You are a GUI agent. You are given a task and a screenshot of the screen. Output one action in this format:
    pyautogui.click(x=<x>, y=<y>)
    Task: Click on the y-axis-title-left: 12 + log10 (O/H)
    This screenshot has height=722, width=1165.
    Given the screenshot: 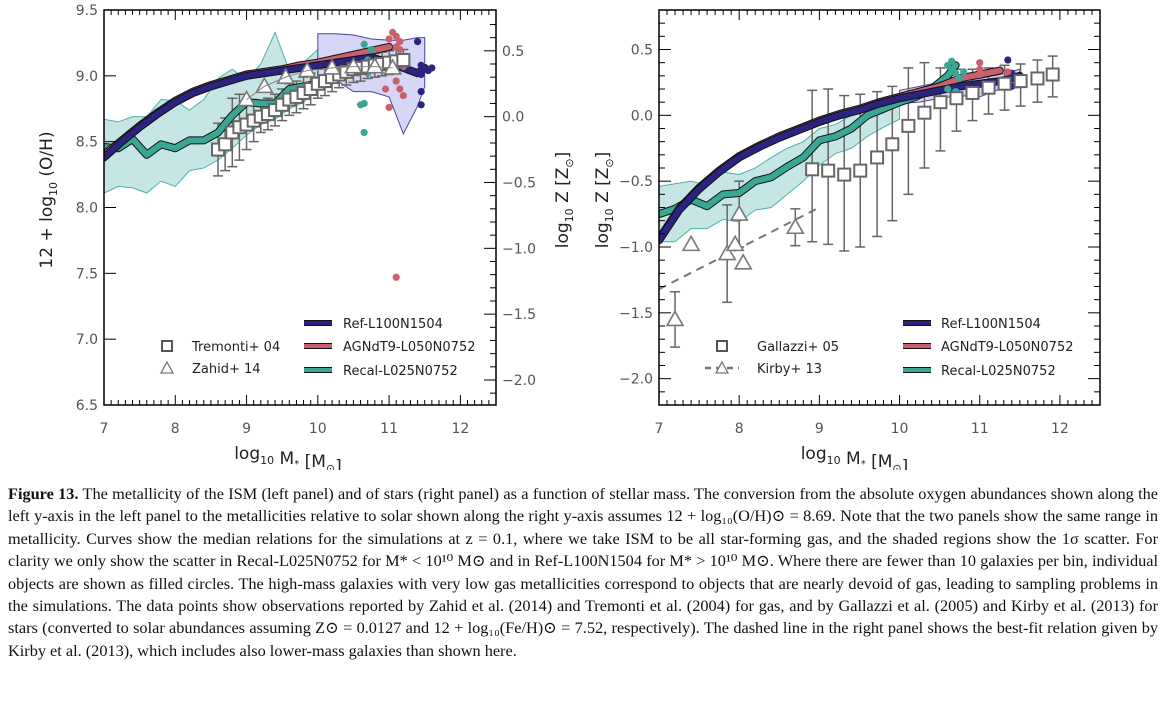 What is the action you would take?
    pyautogui.click(x=48, y=199)
    